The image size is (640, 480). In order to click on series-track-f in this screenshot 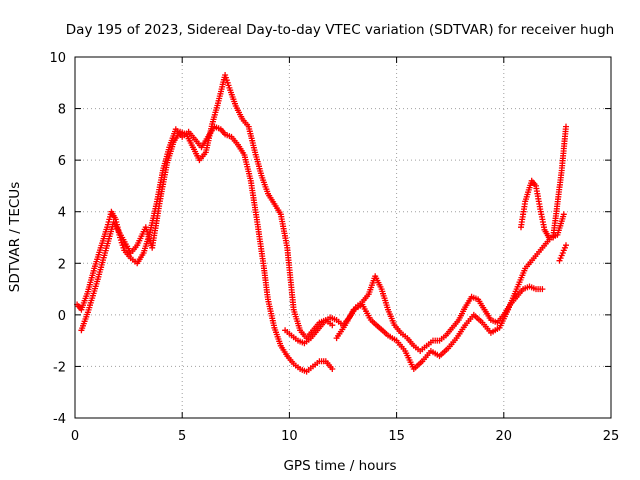, I will do `click(562, 253)`.